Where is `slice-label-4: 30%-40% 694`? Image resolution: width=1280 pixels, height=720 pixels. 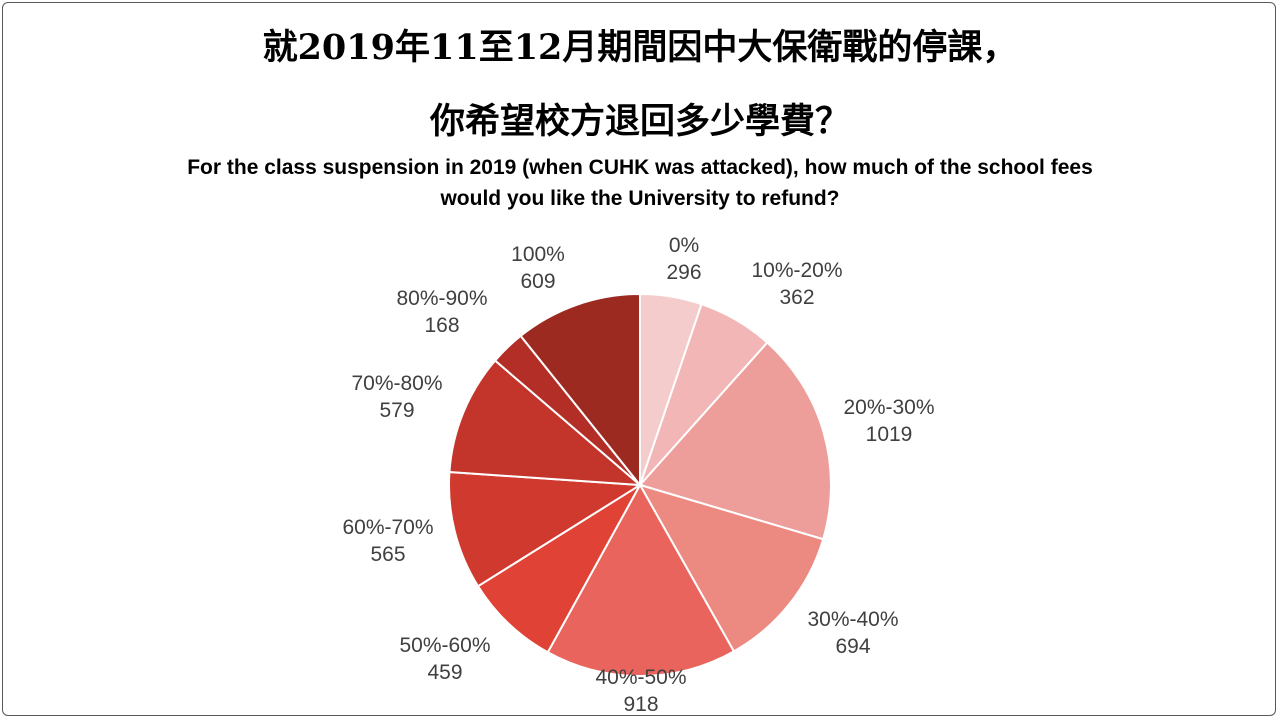 slice-label-4: 30%-40% 694 is located at coordinates (852, 633).